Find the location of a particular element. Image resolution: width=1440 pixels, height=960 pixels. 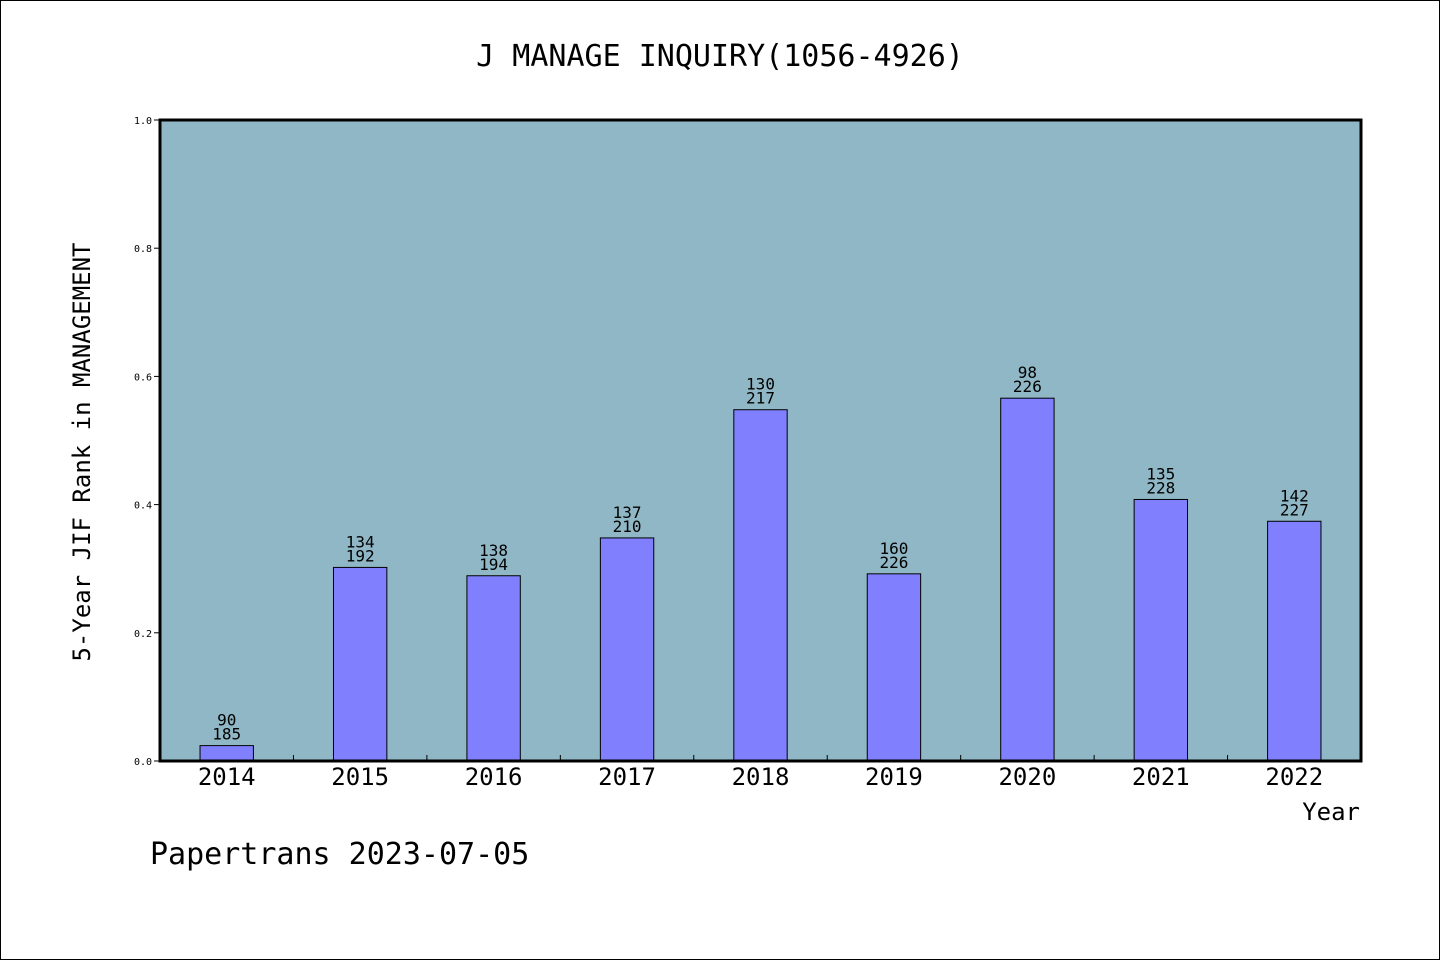

data-label-rank: 134 is located at coordinates (360, 541).